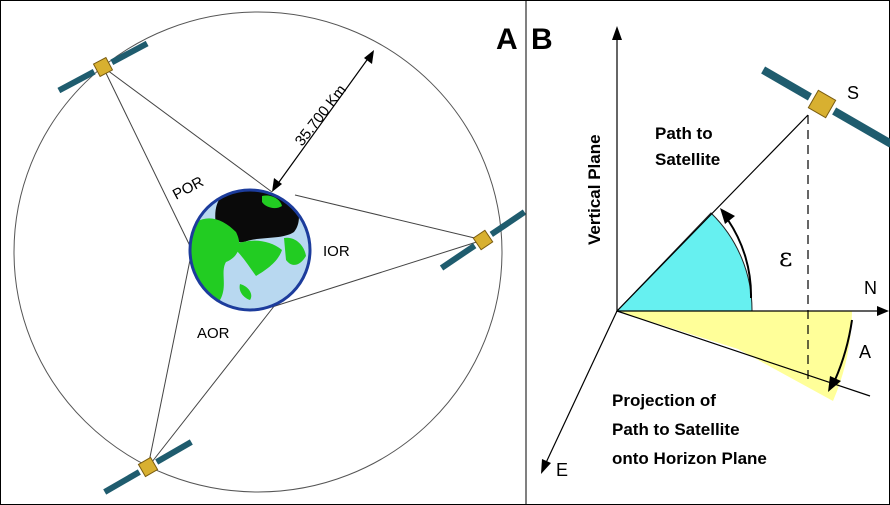  Describe the element at coordinates (546, 466) in the screenshot. I see `east-axis-arrowhead` at that location.